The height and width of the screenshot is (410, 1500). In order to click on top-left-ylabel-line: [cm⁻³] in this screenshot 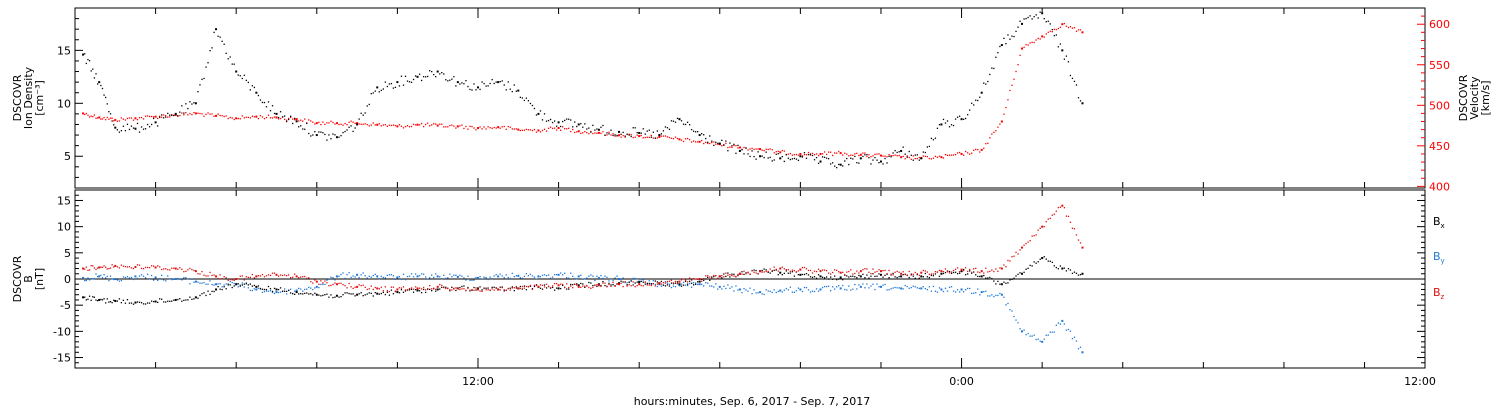, I will do `click(39, 98)`.